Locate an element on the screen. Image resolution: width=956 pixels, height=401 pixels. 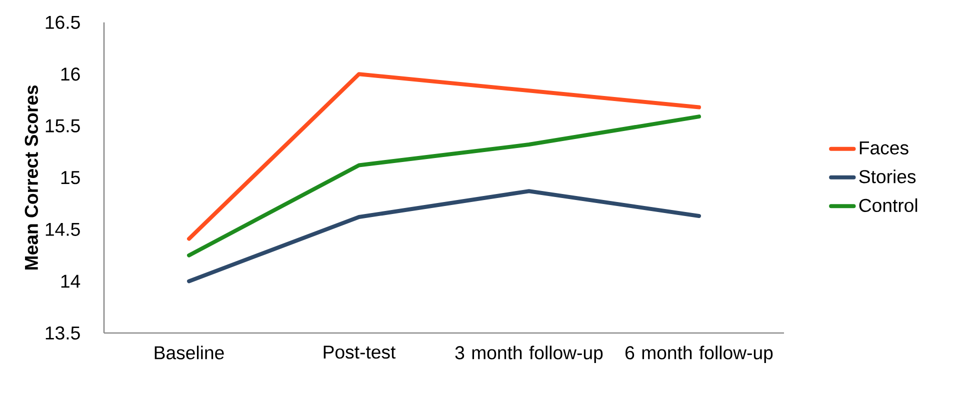
y-tick-label: 14.5 is located at coordinates (63, 229).